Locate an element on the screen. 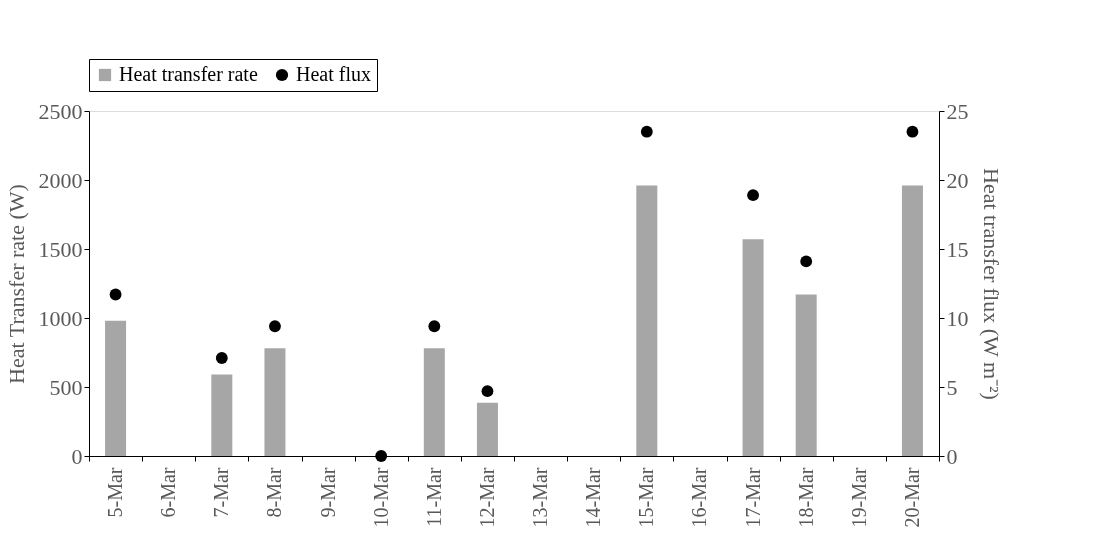  legend-label: Heat flux is located at coordinates (333, 74).